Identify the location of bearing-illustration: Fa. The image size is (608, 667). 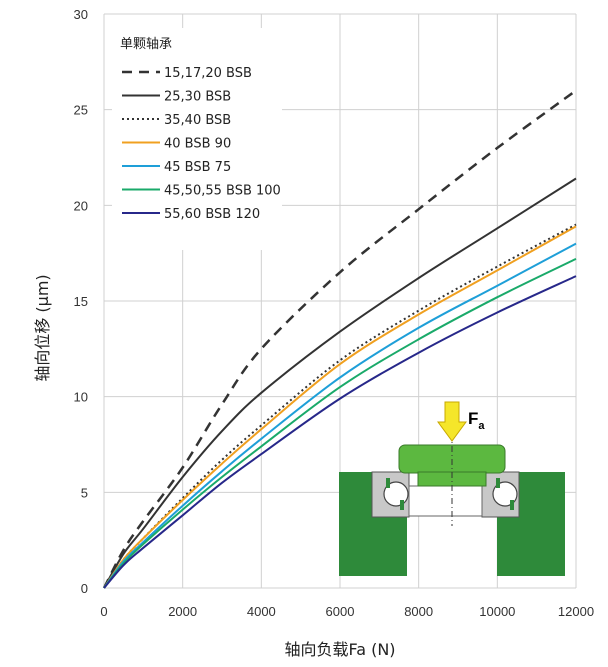
(452, 488).